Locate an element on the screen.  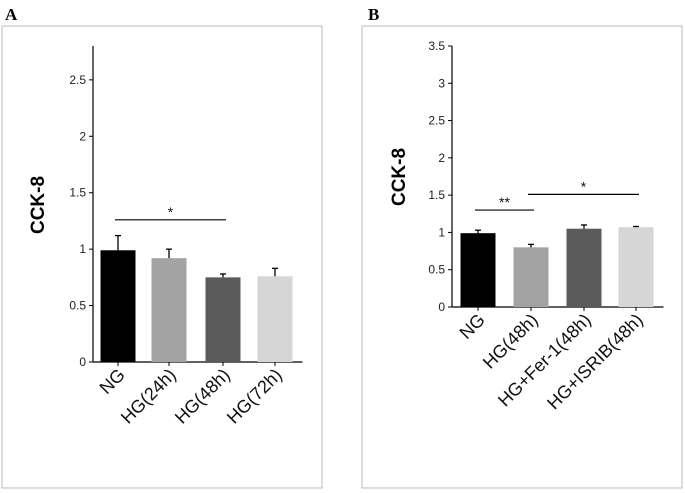
panel-b-ytick-label: 3.5 is located at coordinates (436, 46).